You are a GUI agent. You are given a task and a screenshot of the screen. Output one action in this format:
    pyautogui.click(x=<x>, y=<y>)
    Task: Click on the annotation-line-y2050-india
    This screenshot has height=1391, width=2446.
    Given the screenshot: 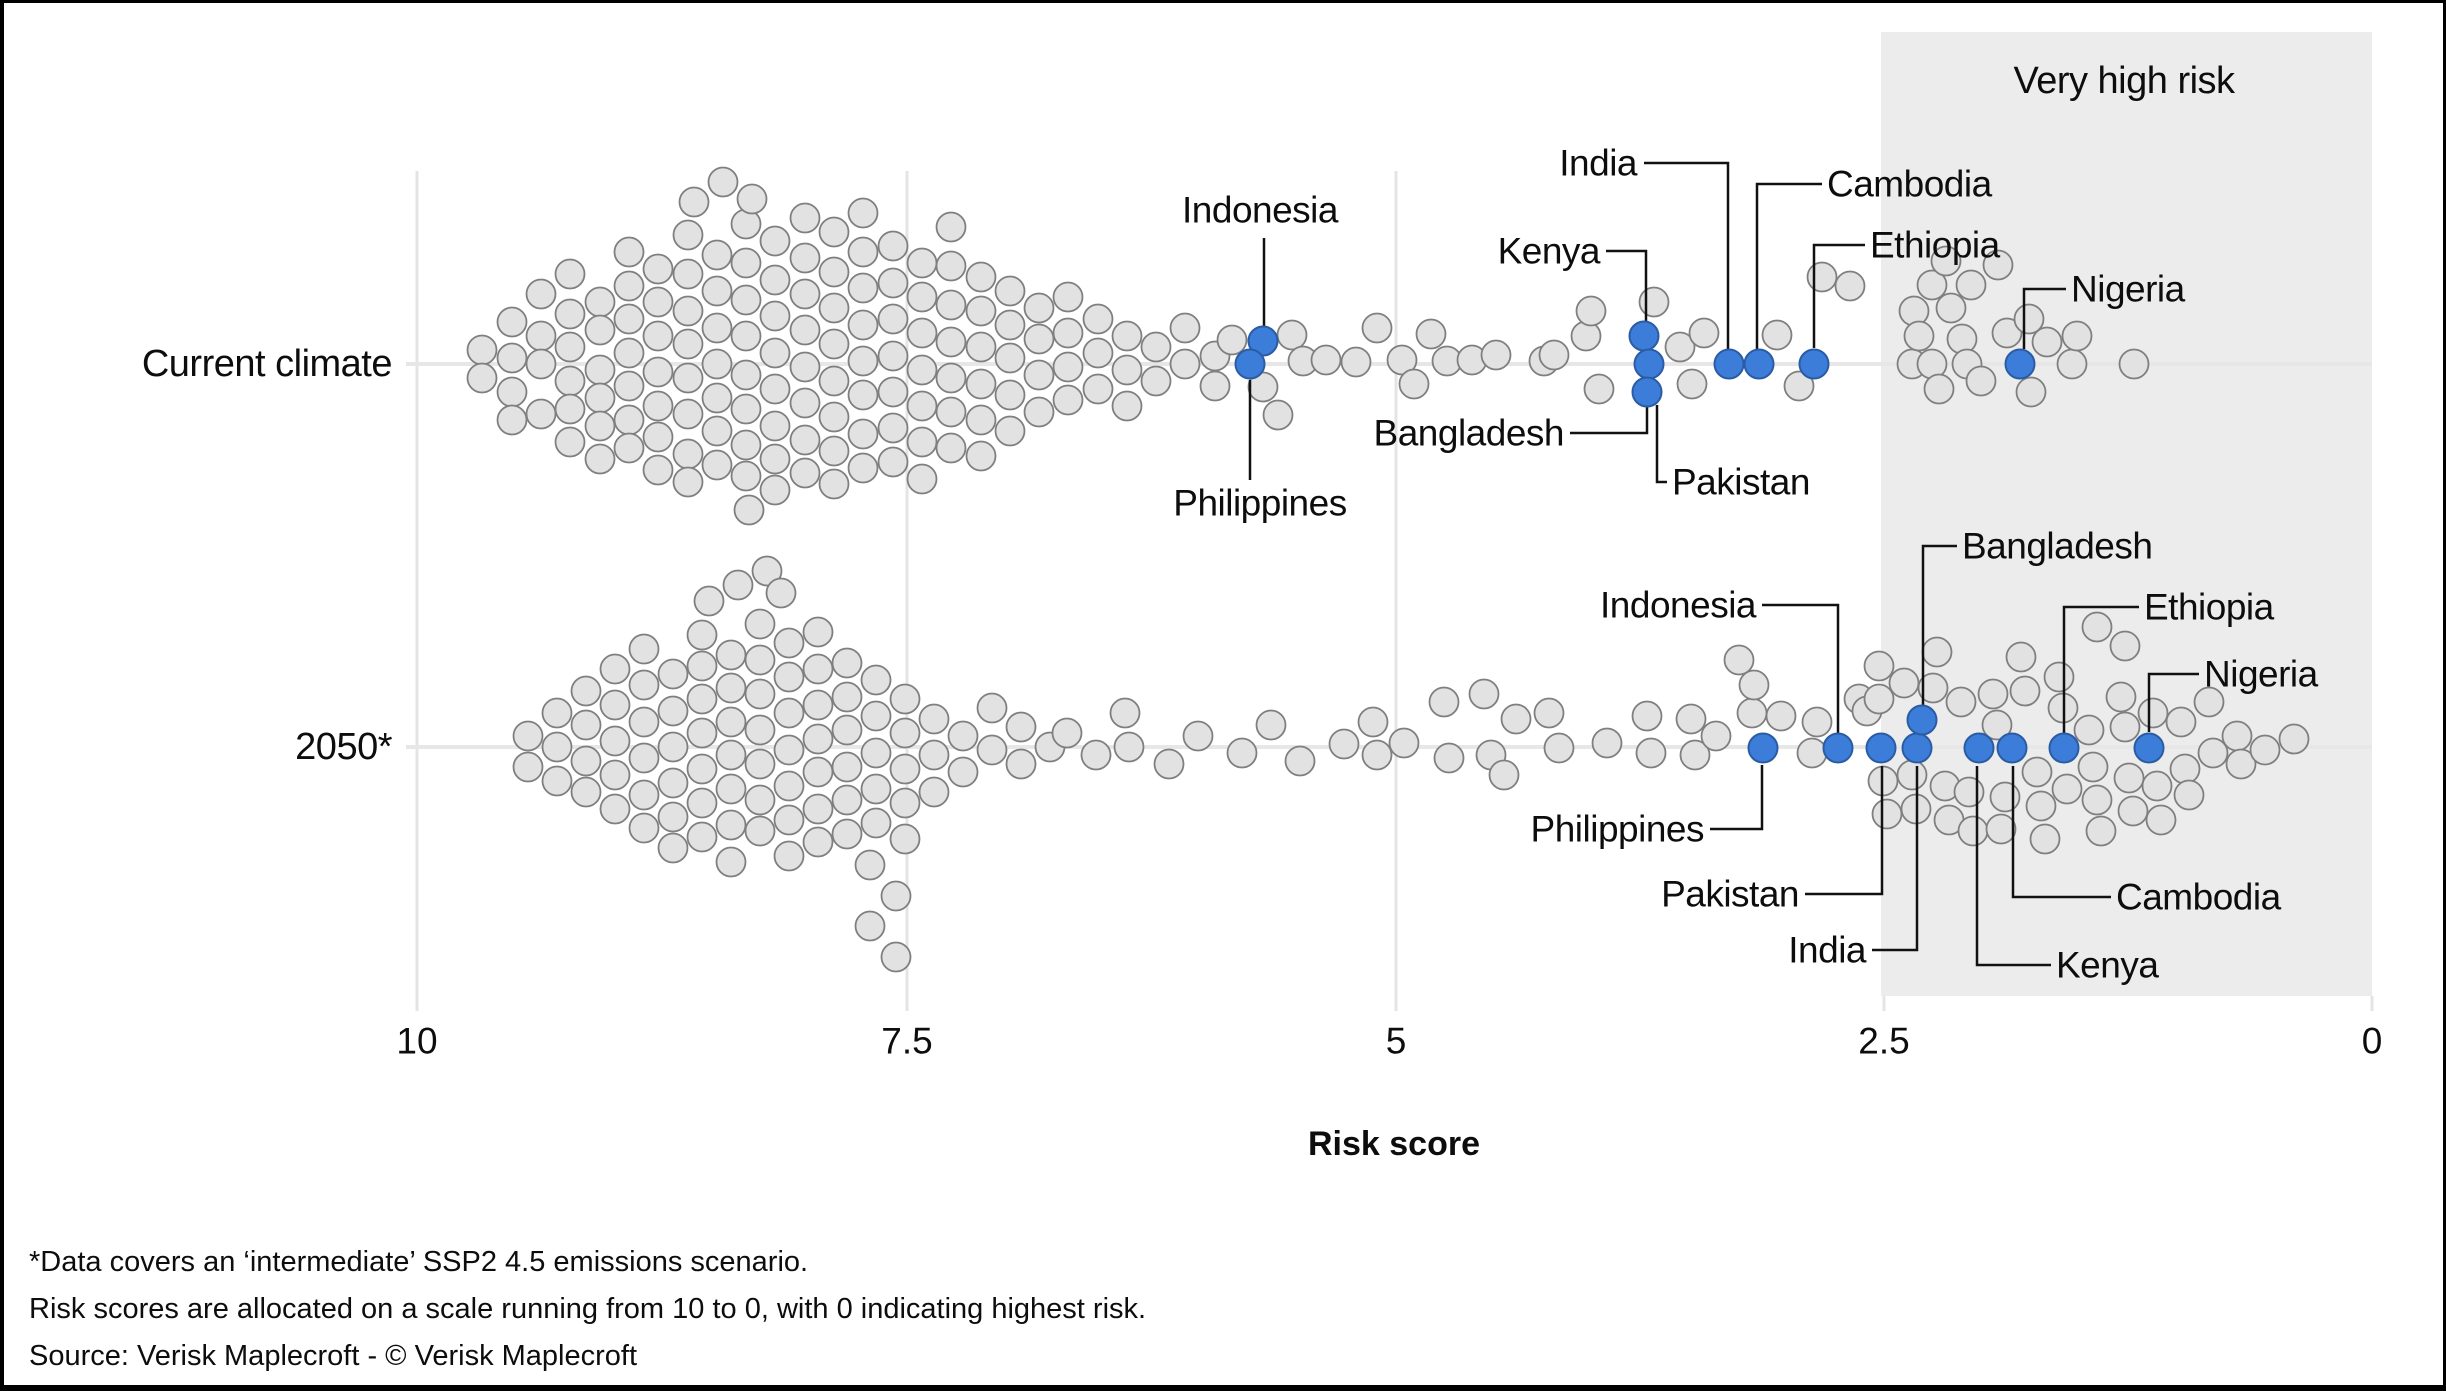 What is the action you would take?
    pyautogui.click(x=1895, y=859)
    